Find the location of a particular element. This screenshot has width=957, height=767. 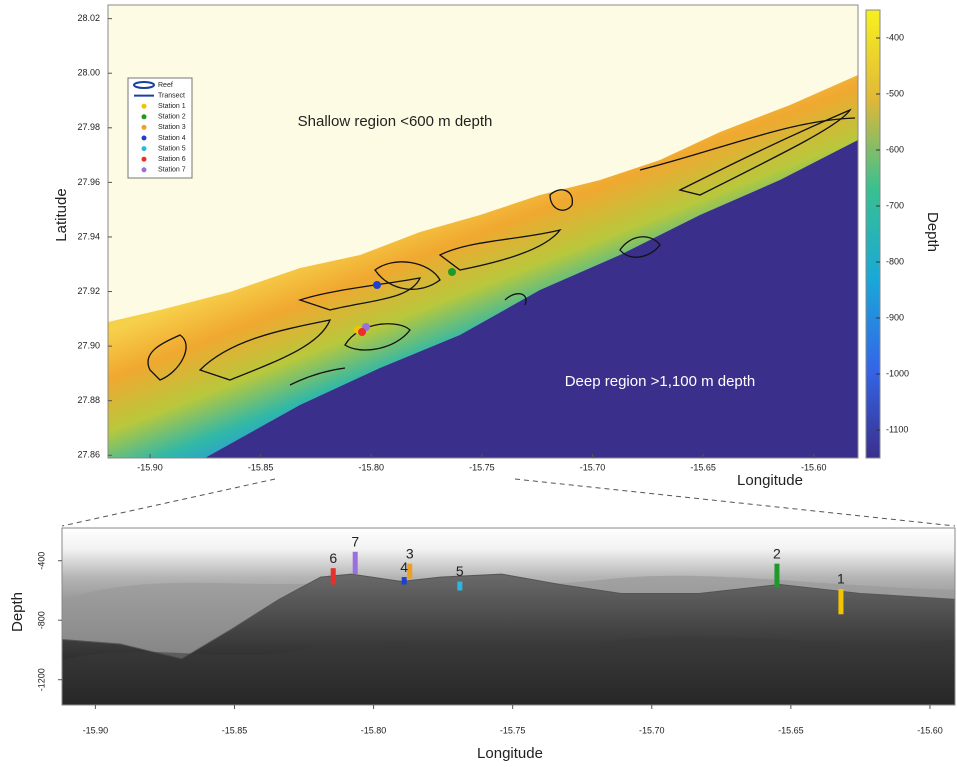

station-label: 1 is located at coordinates (841, 579).